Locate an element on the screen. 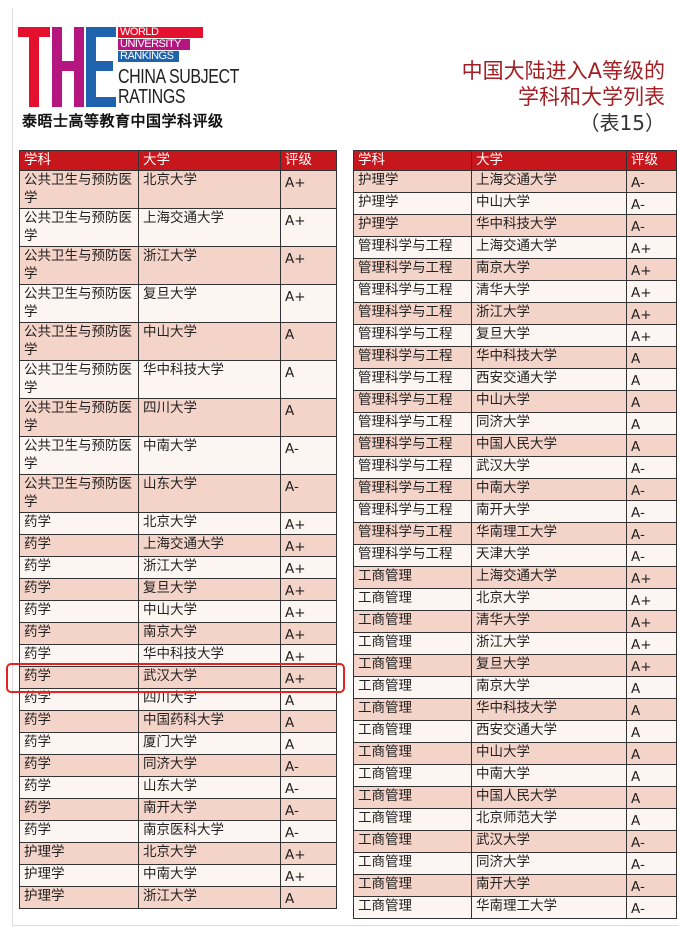 The height and width of the screenshot is (931, 679). university-cell: 四川大学 is located at coordinates (209, 417).